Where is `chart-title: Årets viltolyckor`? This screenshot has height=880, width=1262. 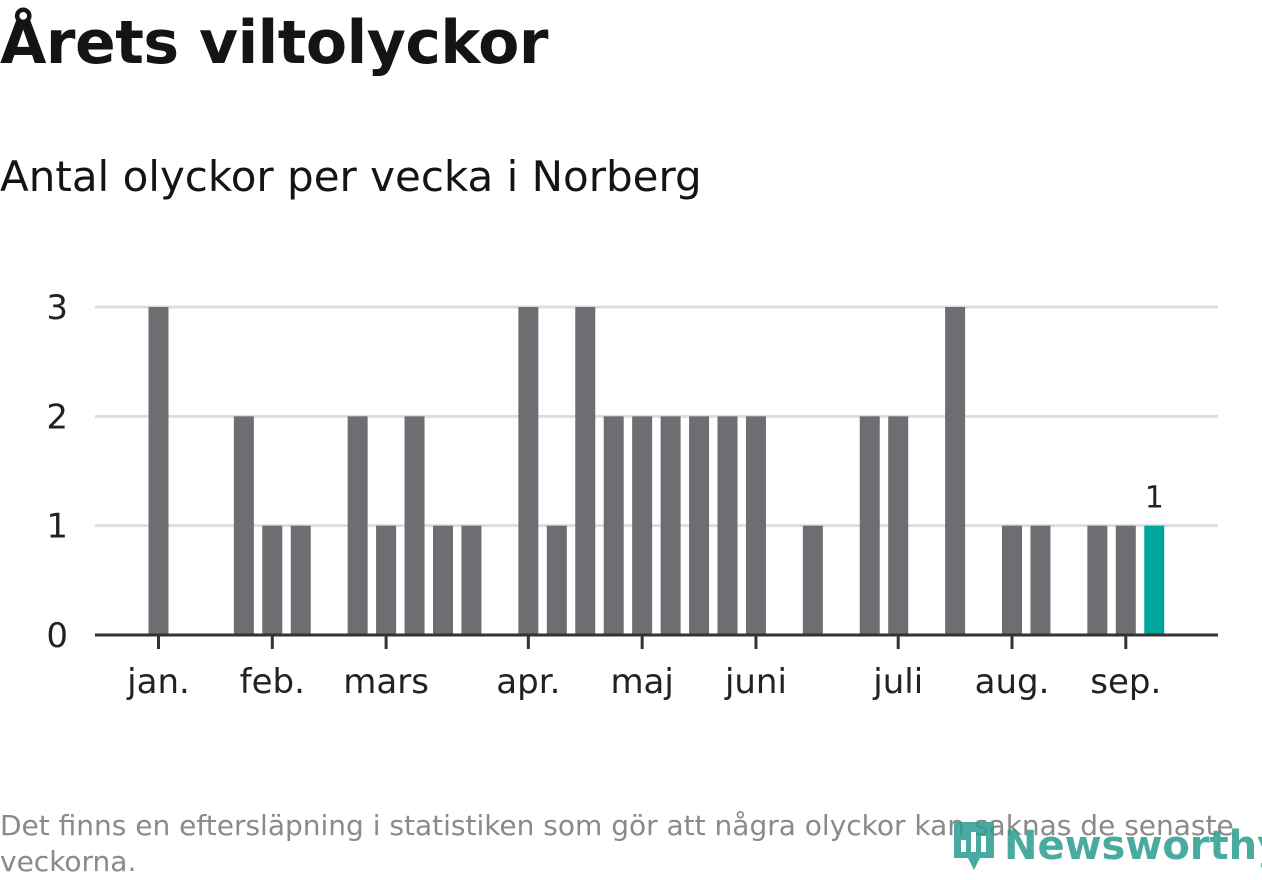 chart-title: Årets viltolyckor is located at coordinates (274, 43).